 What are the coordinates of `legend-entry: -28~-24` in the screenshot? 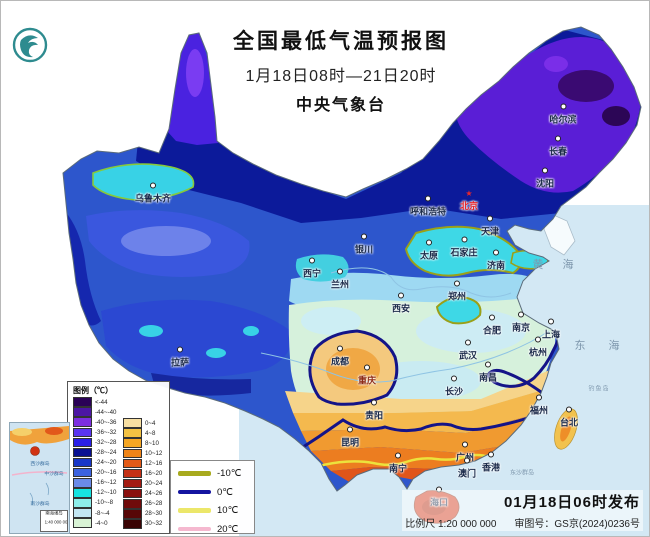 It's located at (95, 452).